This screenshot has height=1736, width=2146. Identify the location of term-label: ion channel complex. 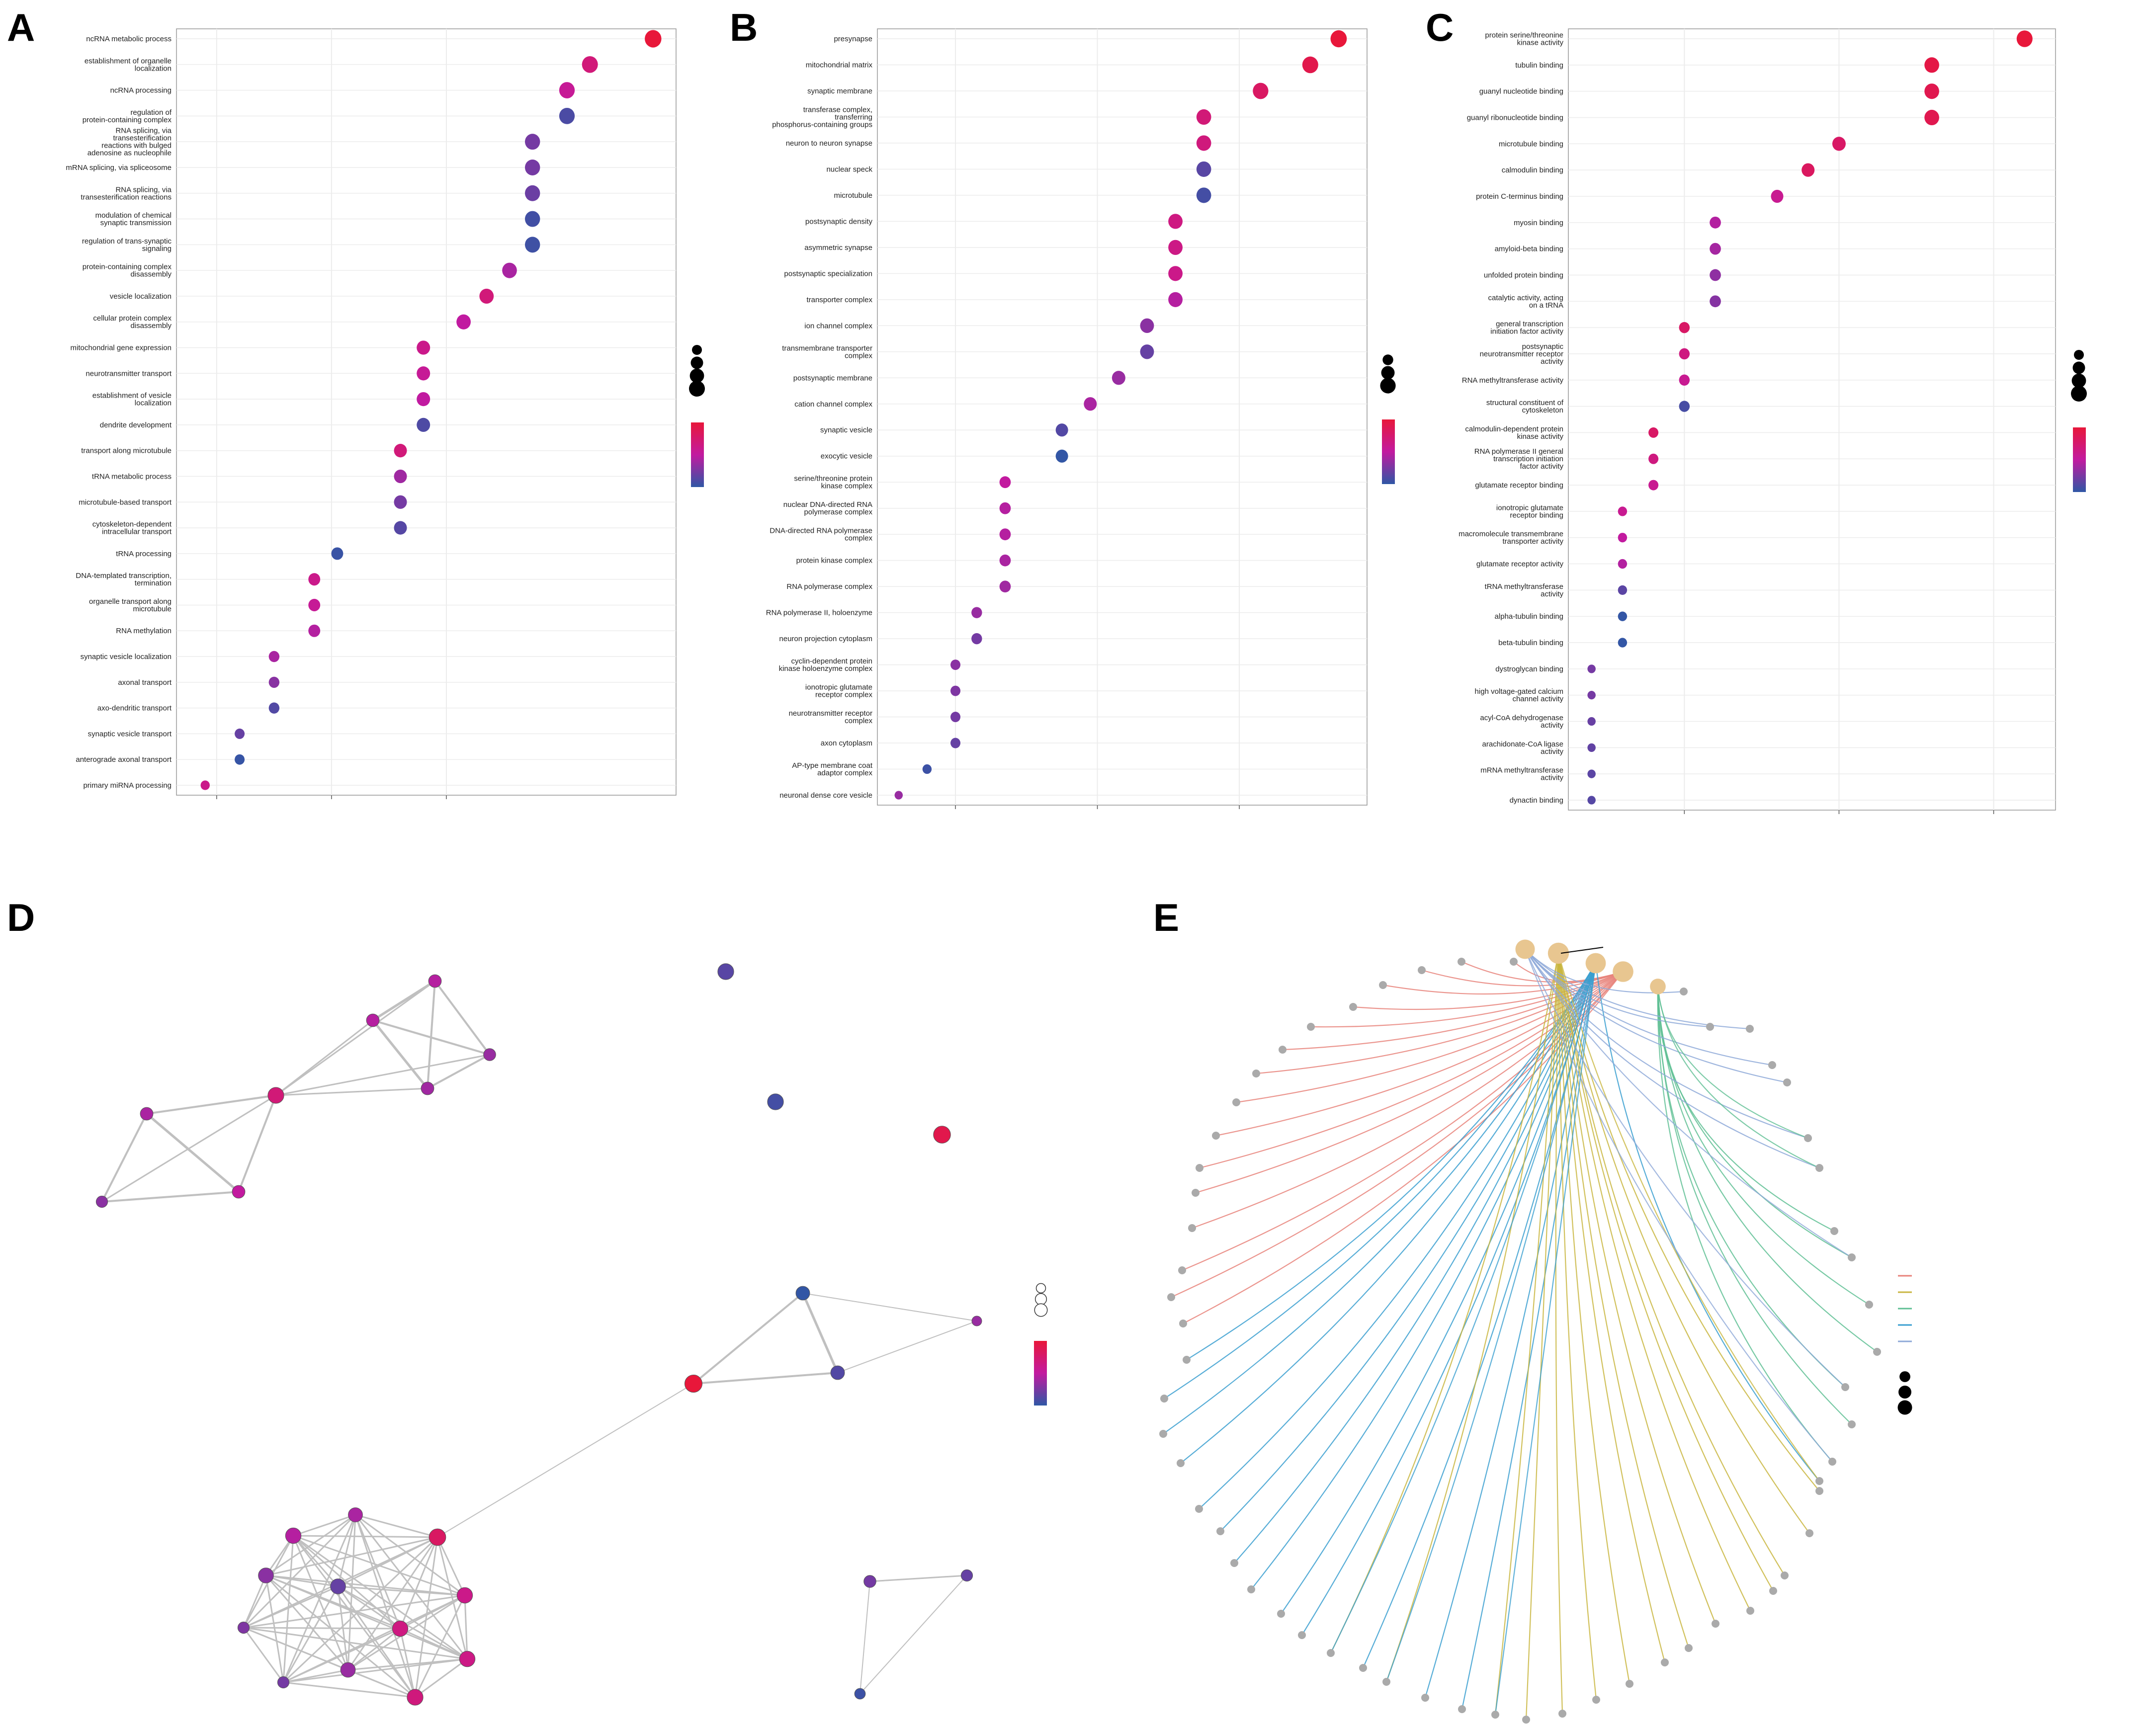
(838, 326).